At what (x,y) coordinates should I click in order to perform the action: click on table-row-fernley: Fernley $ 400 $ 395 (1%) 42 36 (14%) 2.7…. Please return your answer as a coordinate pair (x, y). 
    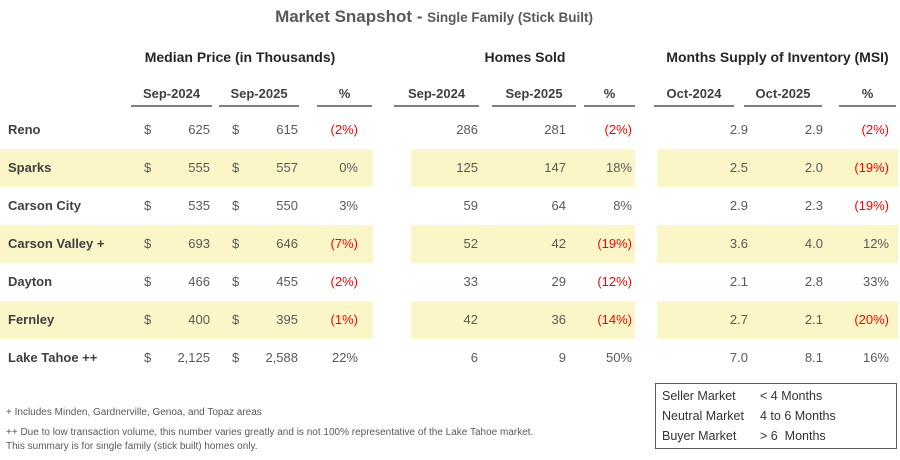
    Looking at the image, I should click on (450, 320).